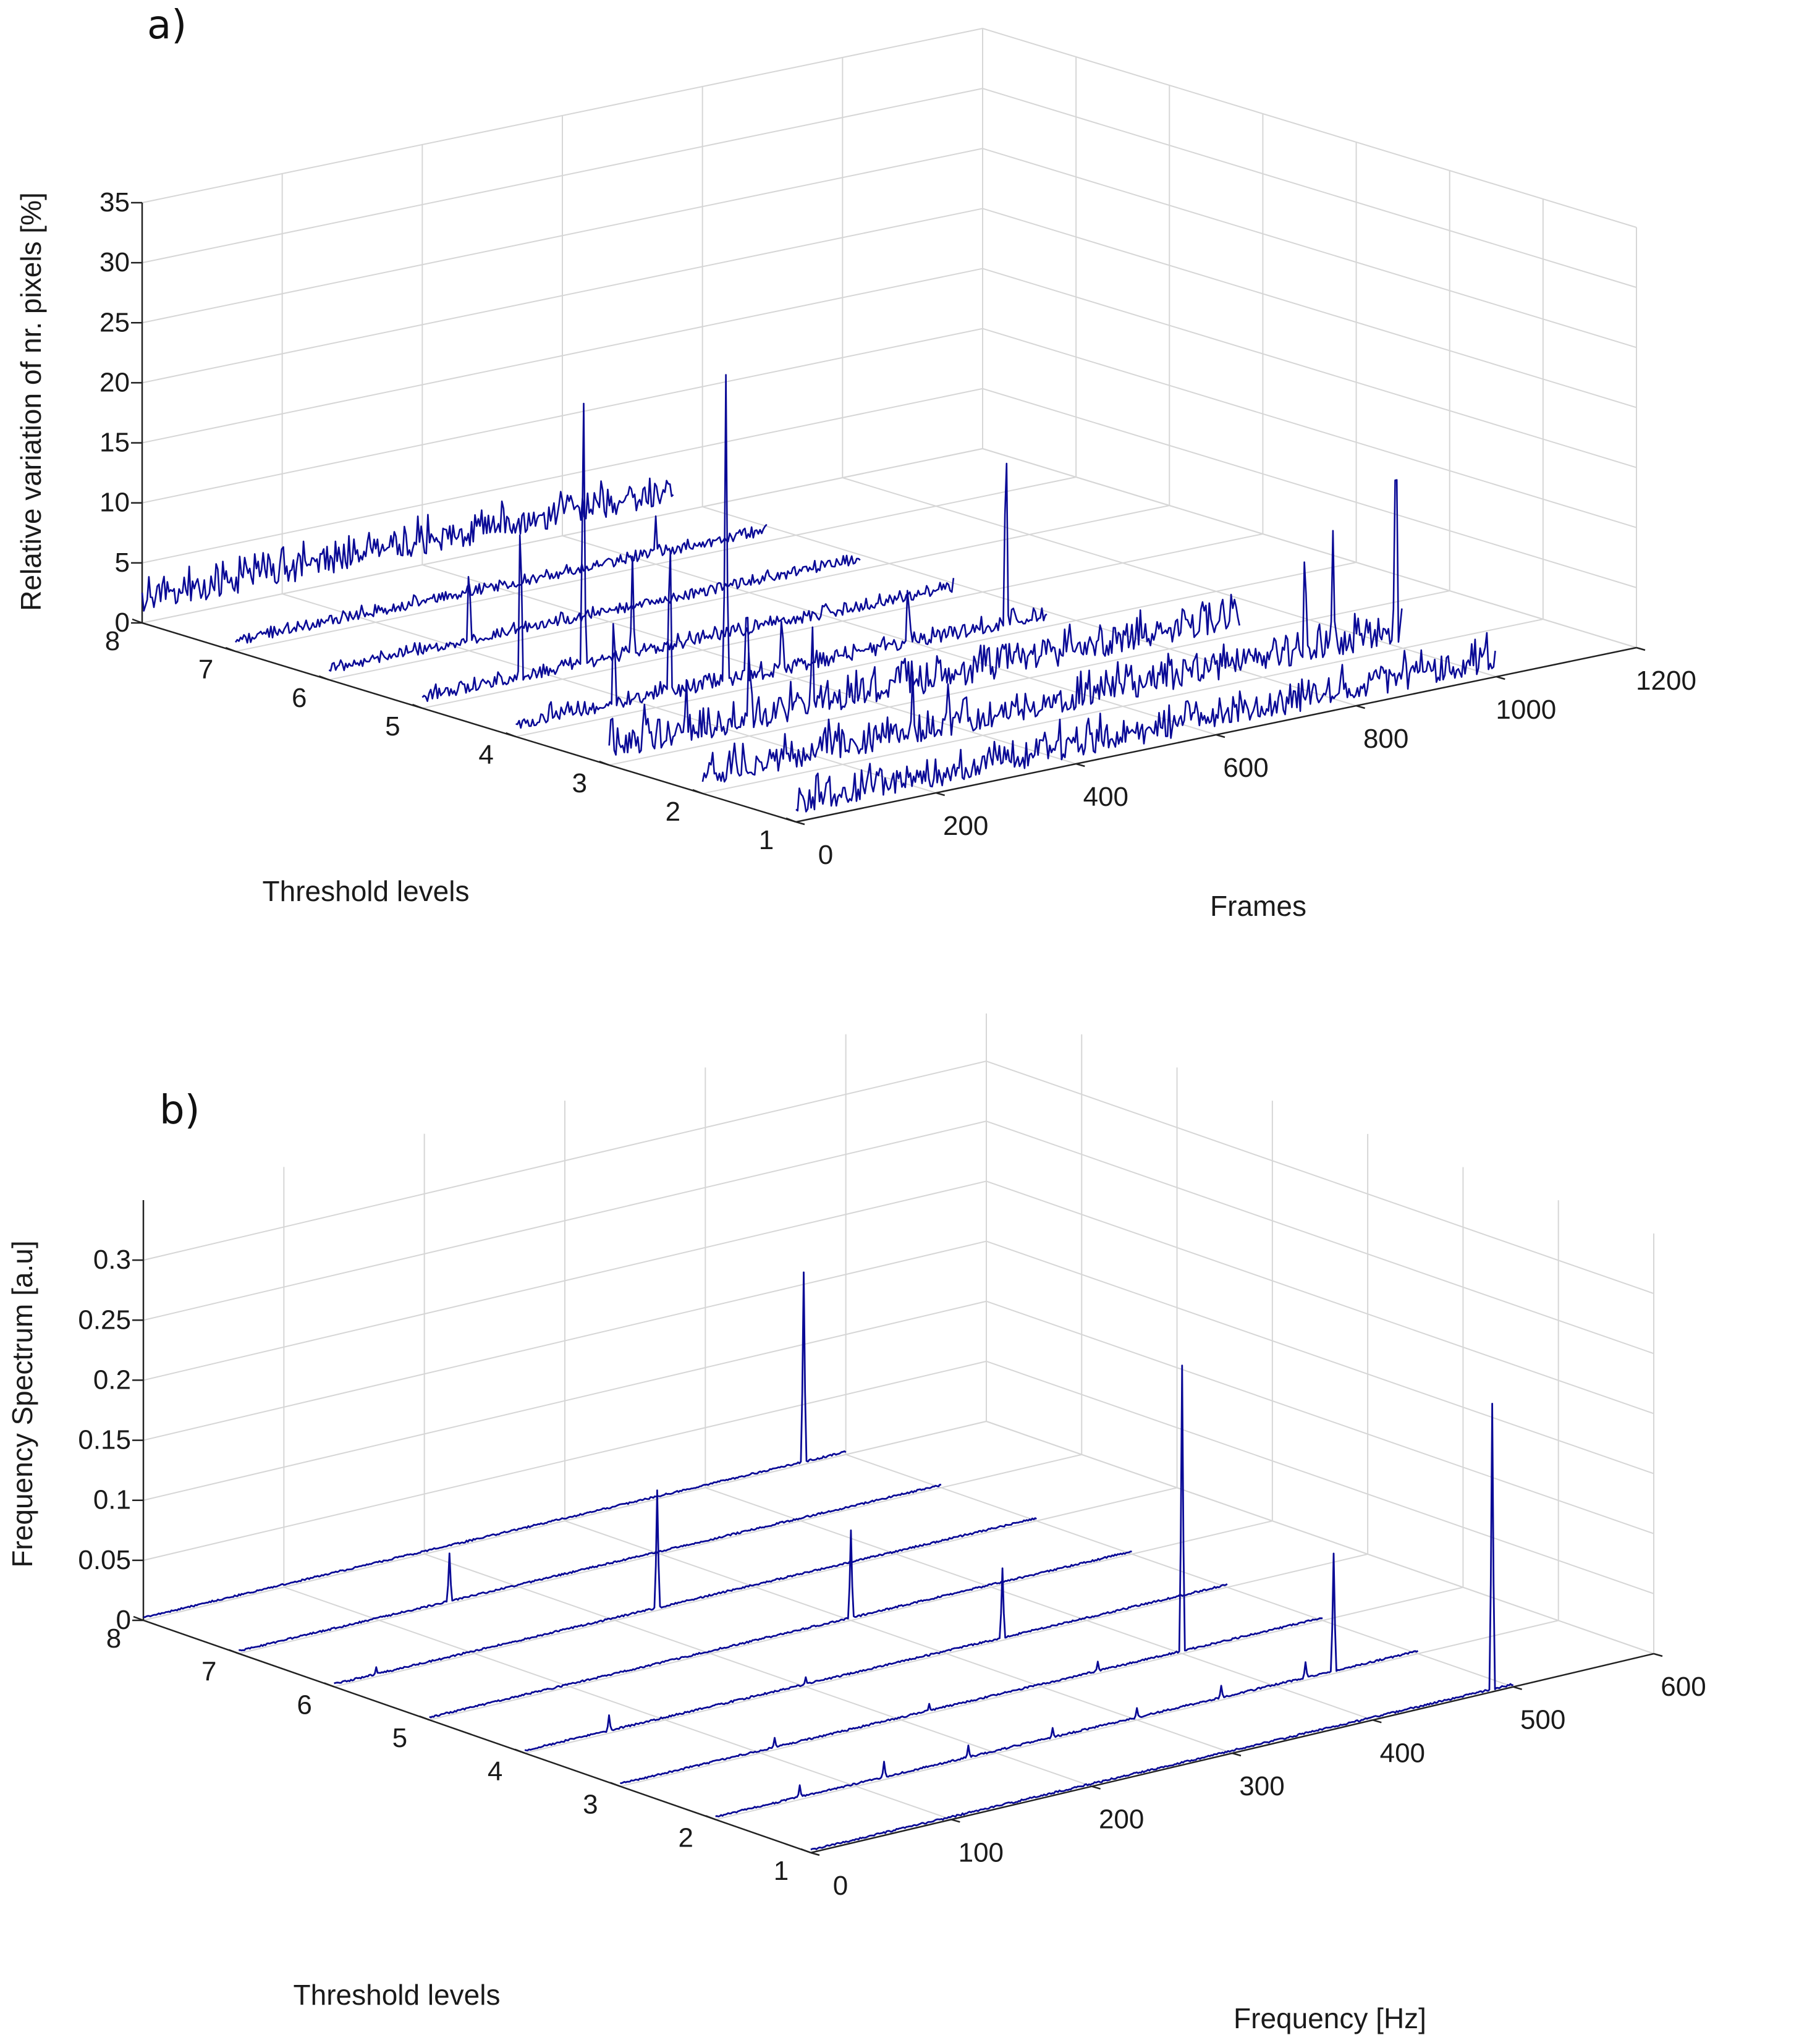 The height and width of the screenshot is (2035, 1820). Describe the element at coordinates (112, 1500) in the screenshot. I see `z-tick-label: 0.1` at that location.